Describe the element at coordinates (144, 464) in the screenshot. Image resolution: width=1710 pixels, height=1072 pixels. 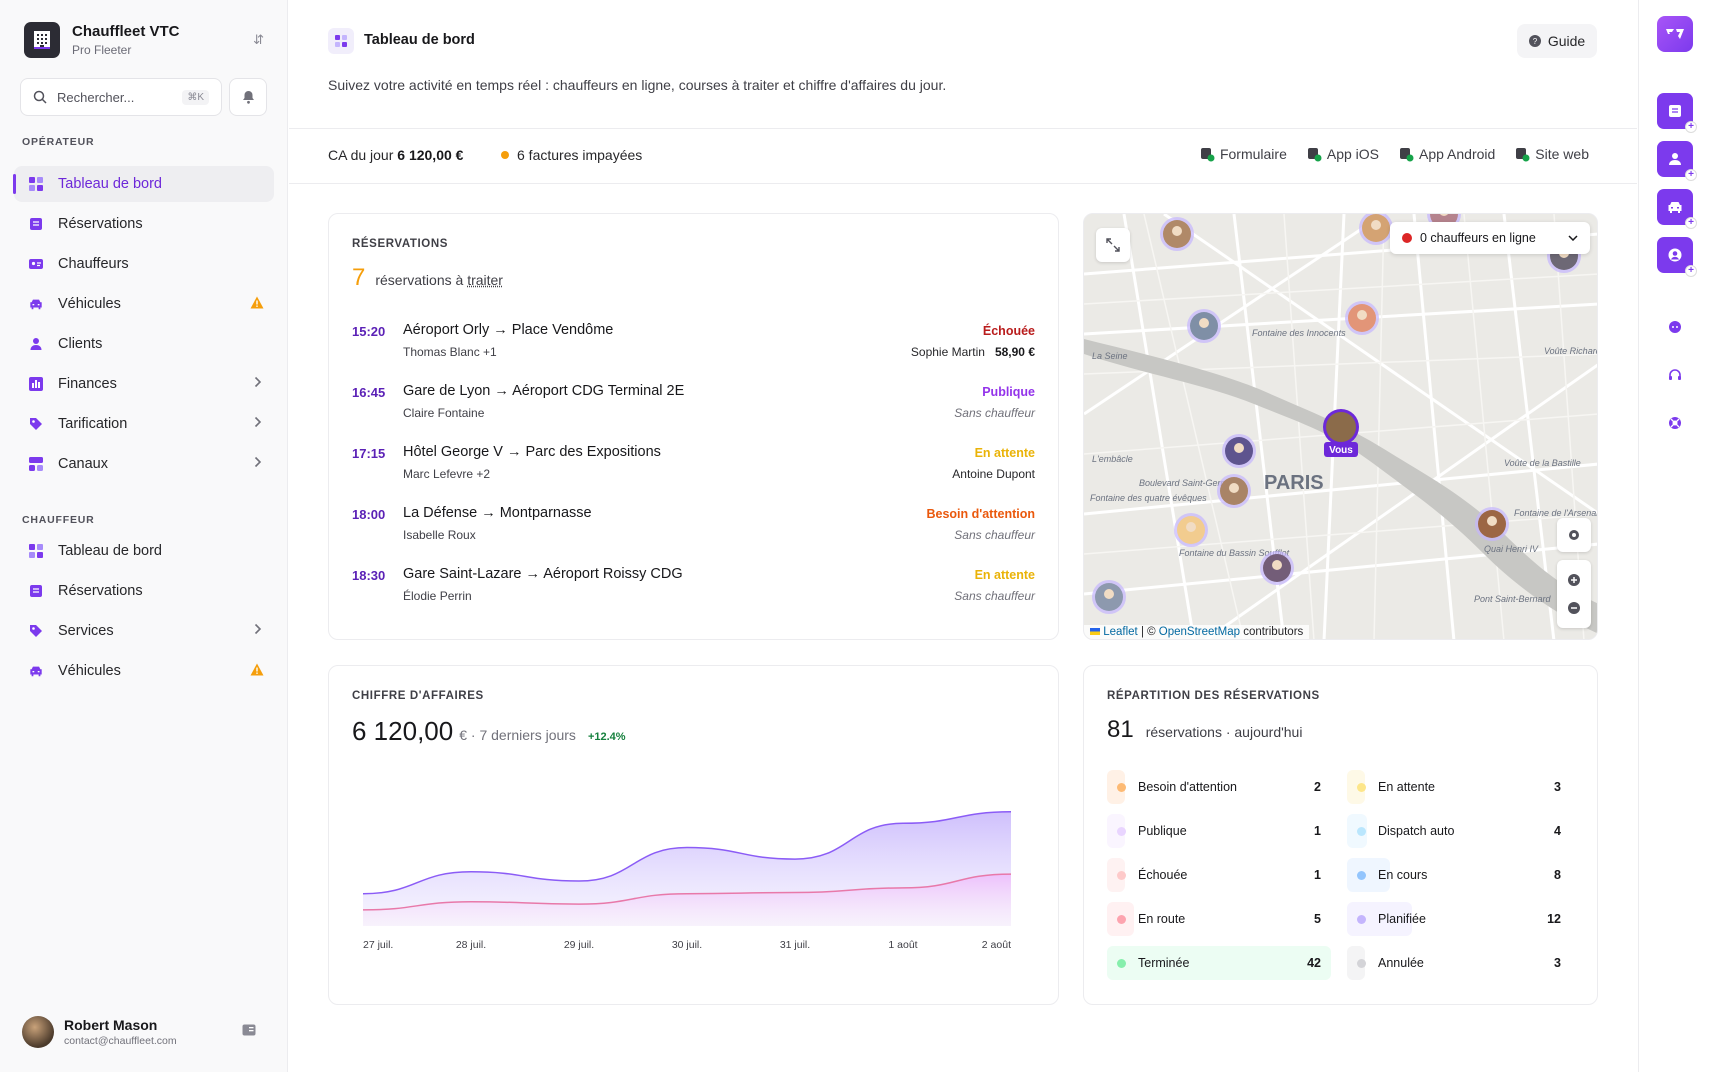
I see `sidebar-item-canaux: Canaux` at that location.